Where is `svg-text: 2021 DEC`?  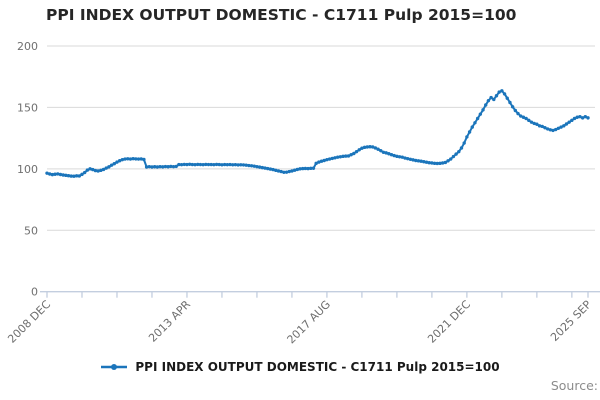
svg-text: 2021 DEC is located at coordinates (449, 322).